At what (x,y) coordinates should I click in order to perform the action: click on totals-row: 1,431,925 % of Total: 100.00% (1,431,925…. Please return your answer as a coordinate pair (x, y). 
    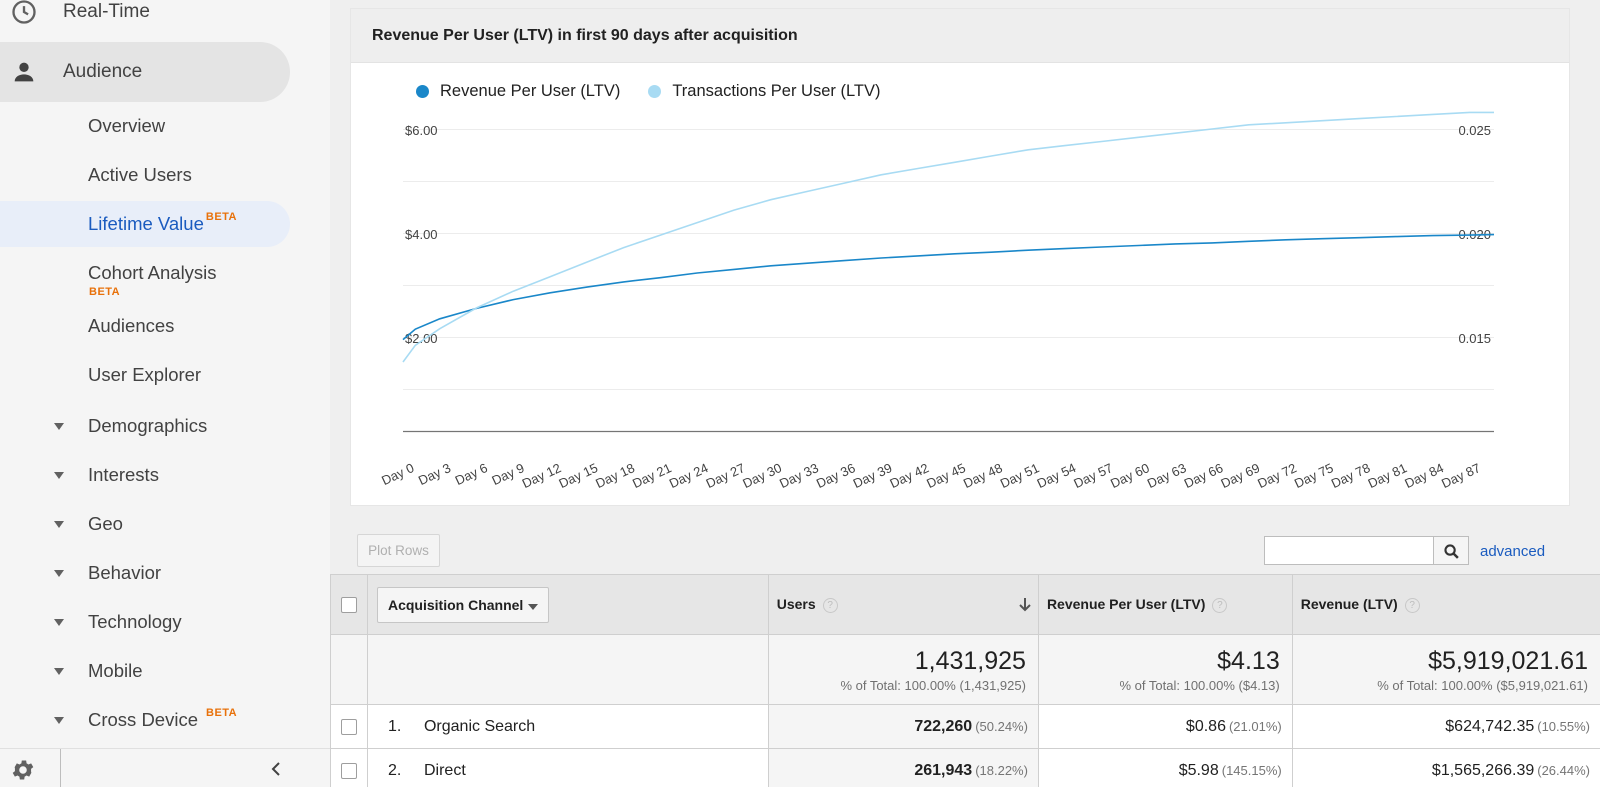
    Looking at the image, I should click on (965, 669).